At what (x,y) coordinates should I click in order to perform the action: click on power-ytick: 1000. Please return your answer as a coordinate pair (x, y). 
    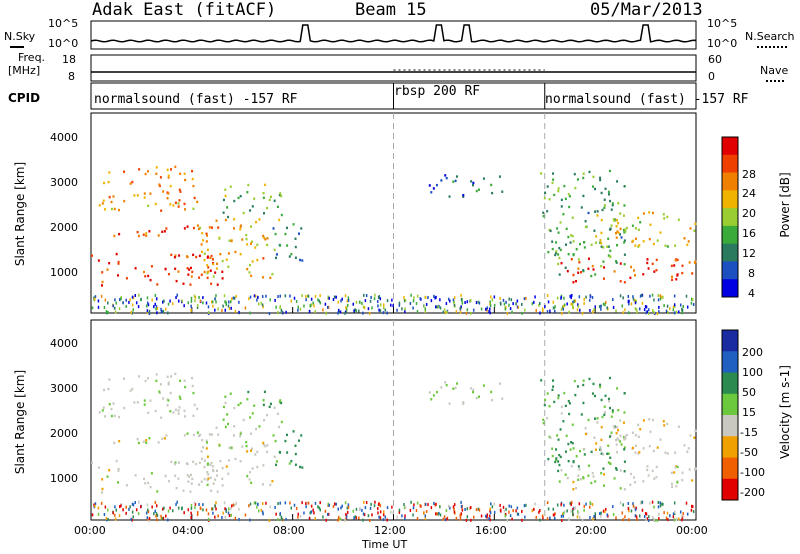
    Looking at the image, I should click on (64, 272).